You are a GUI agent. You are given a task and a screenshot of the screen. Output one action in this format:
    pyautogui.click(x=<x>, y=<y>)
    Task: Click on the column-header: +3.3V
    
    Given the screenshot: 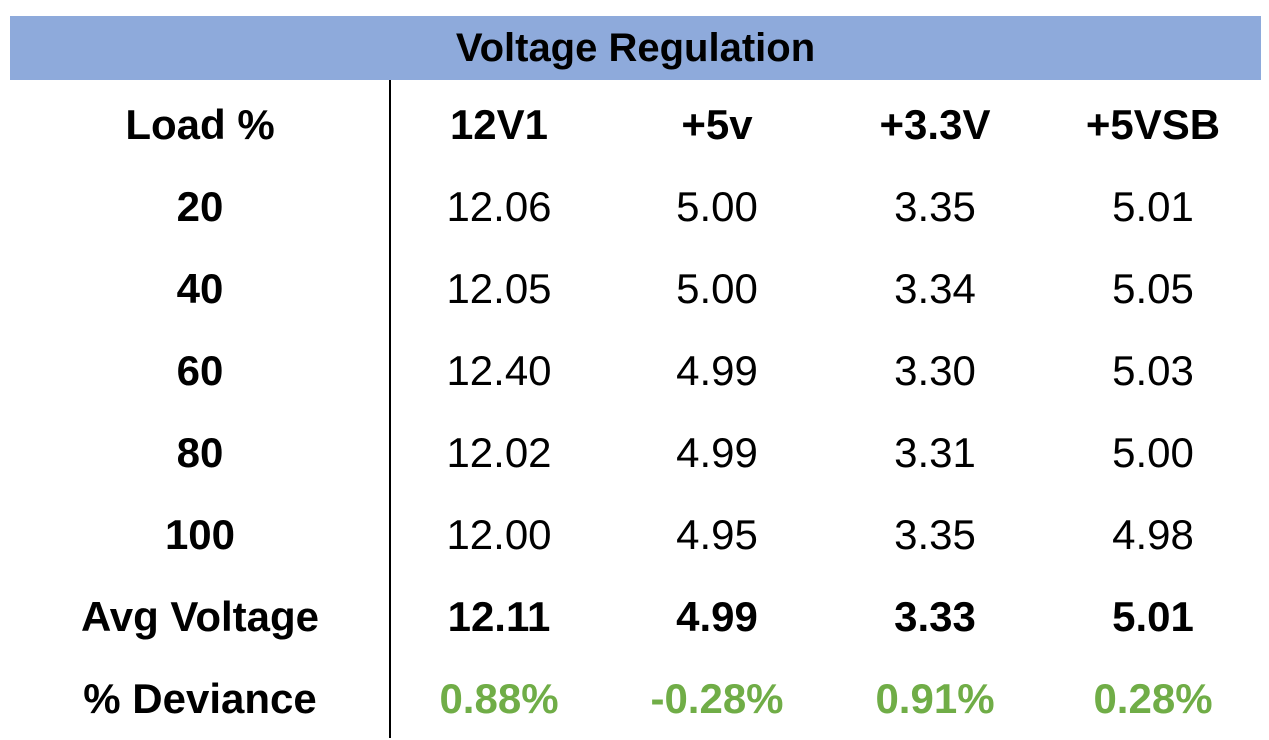 What is the action you would take?
    pyautogui.click(x=935, y=124)
    